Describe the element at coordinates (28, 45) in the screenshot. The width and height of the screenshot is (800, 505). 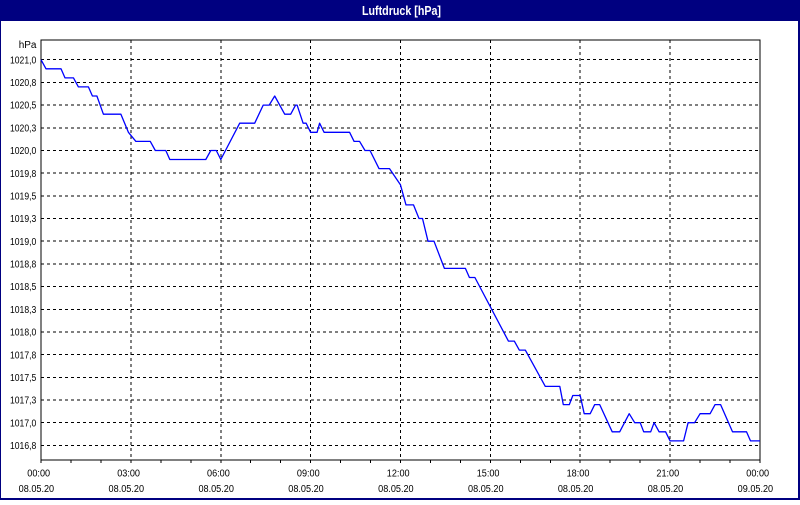
I see `svg-text: hPa` at that location.